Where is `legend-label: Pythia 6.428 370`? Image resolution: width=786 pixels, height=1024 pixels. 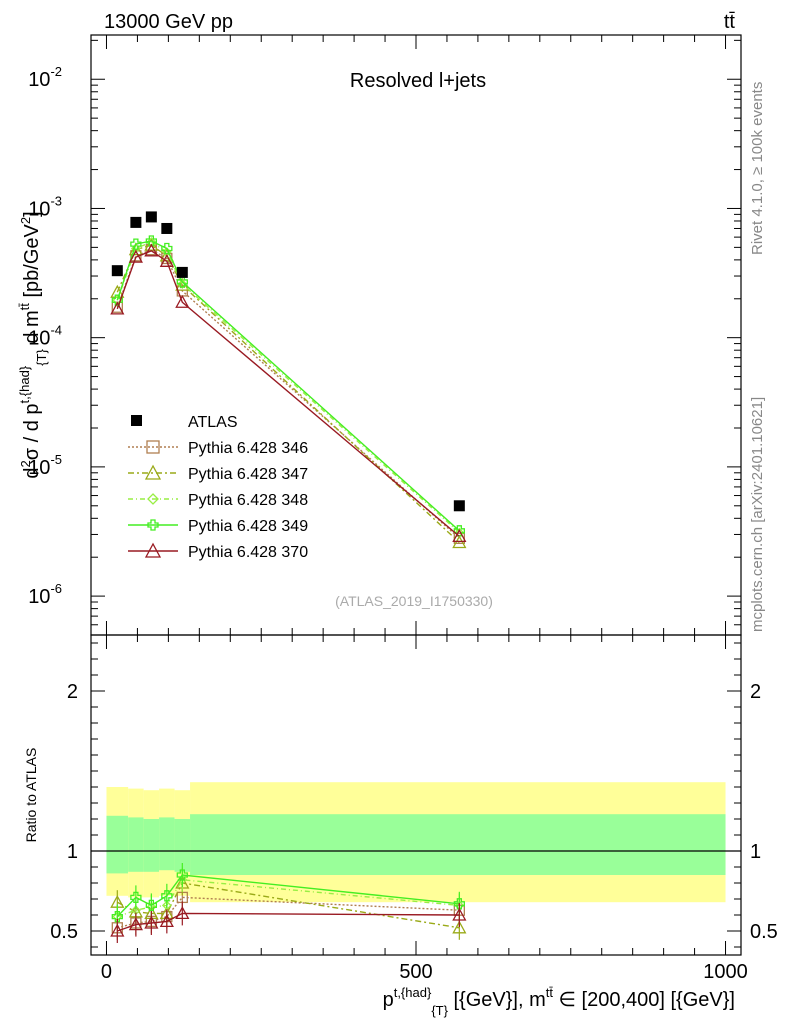
legend-label: Pythia 6.428 370 is located at coordinates (248, 552).